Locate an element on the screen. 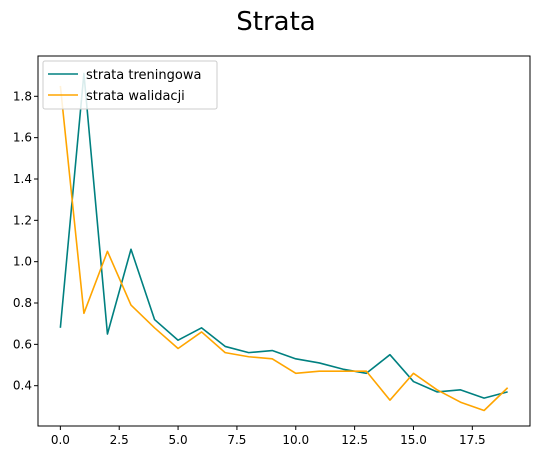 The width and height of the screenshot is (538, 458). chart-title: Strata is located at coordinates (275, 22).